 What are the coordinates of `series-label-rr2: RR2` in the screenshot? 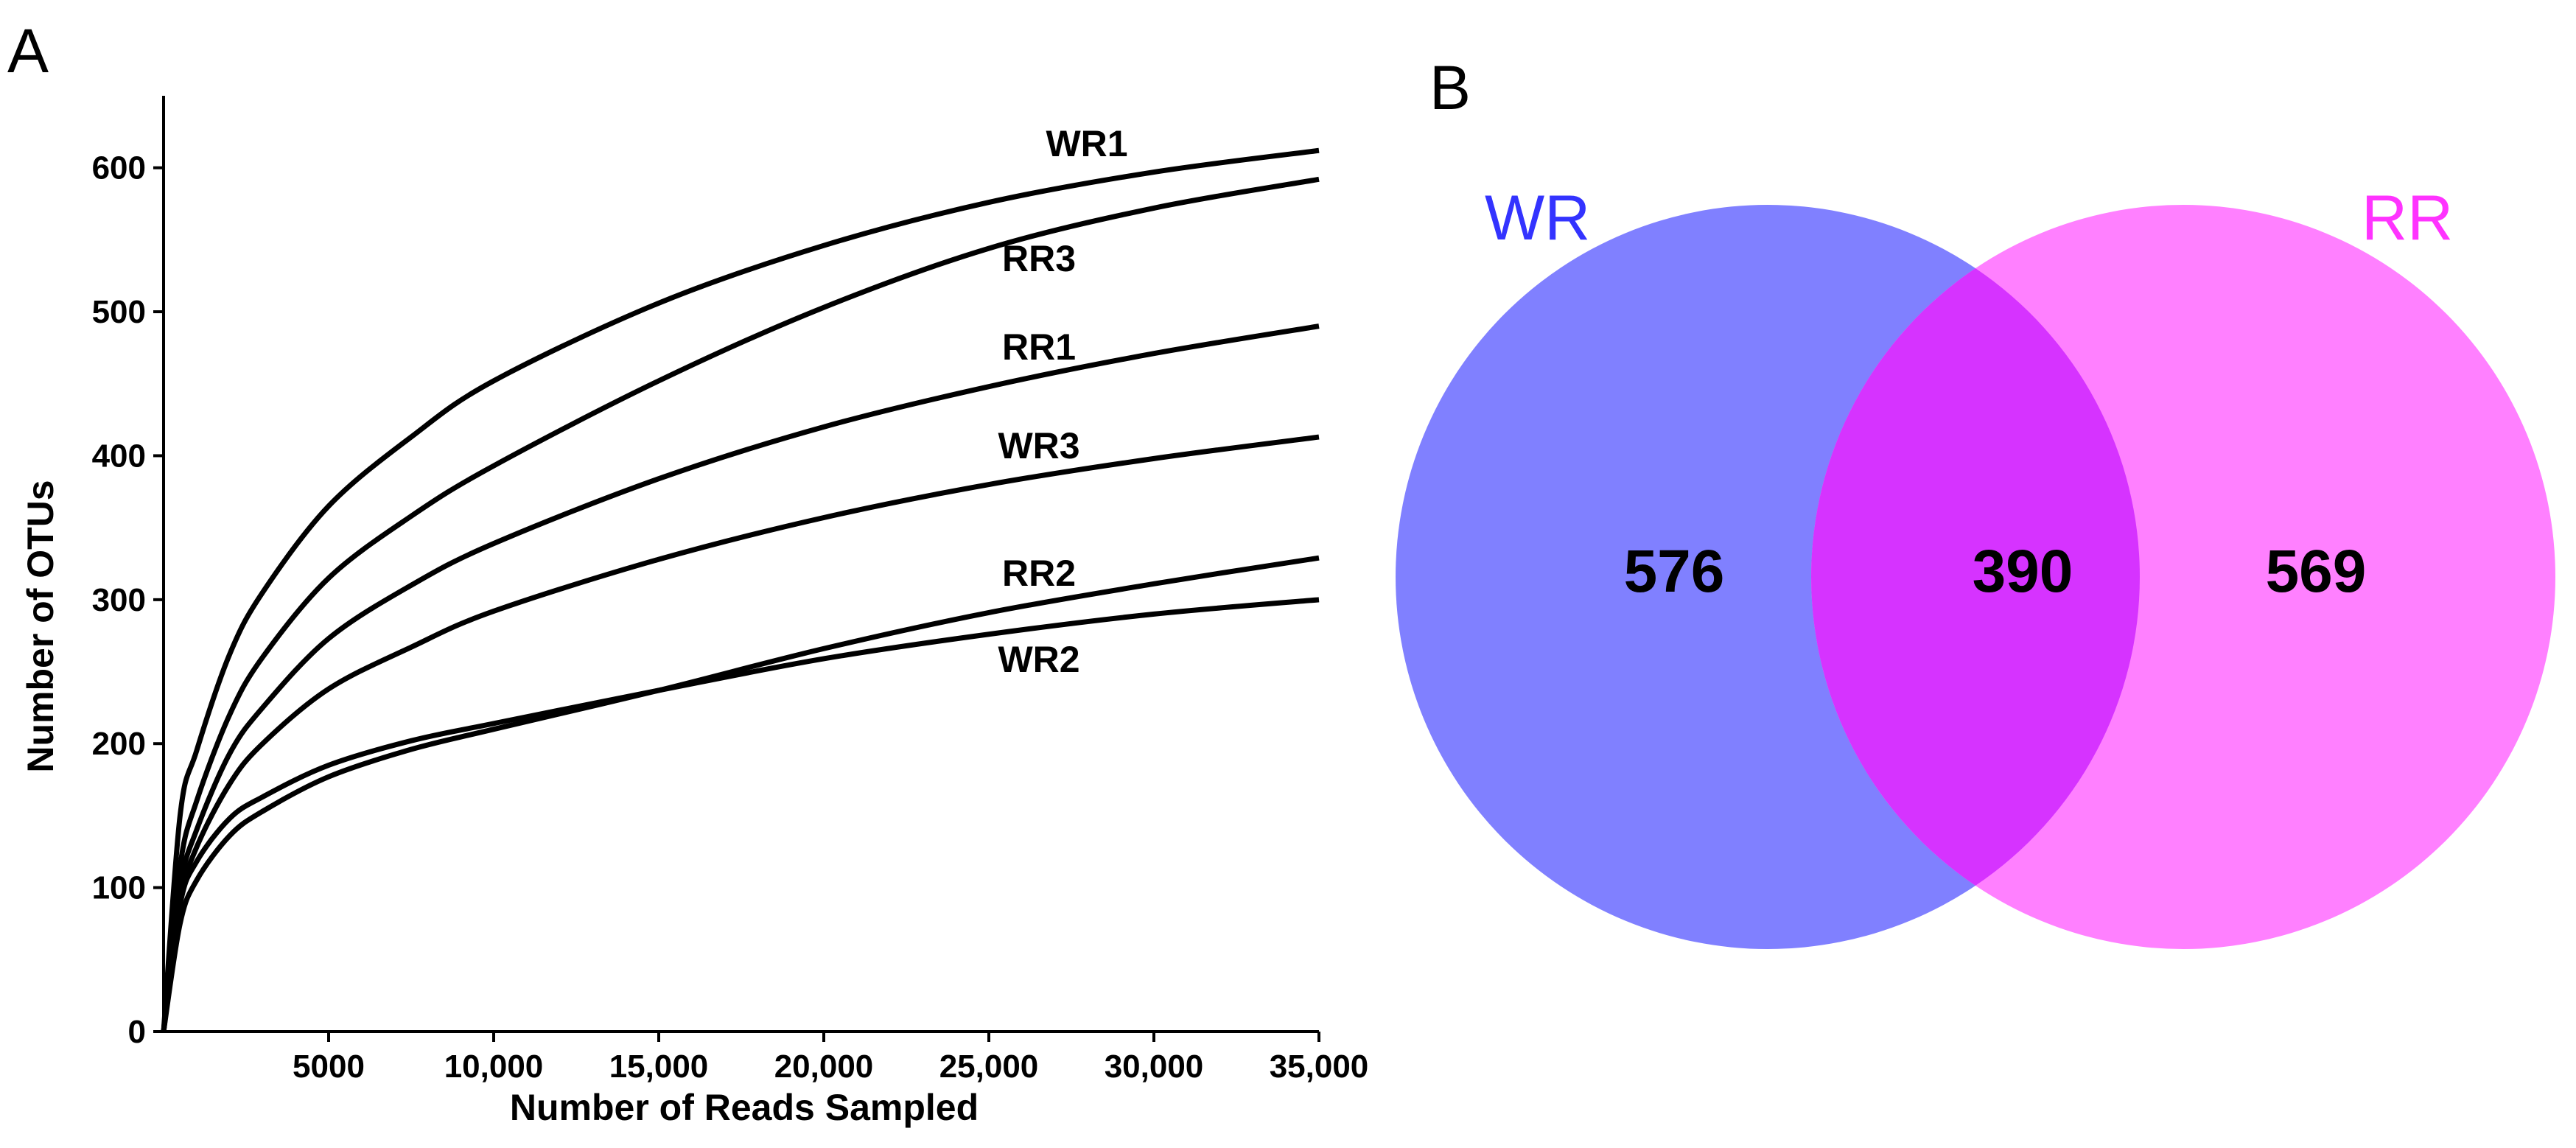 It's located at (1039, 573).